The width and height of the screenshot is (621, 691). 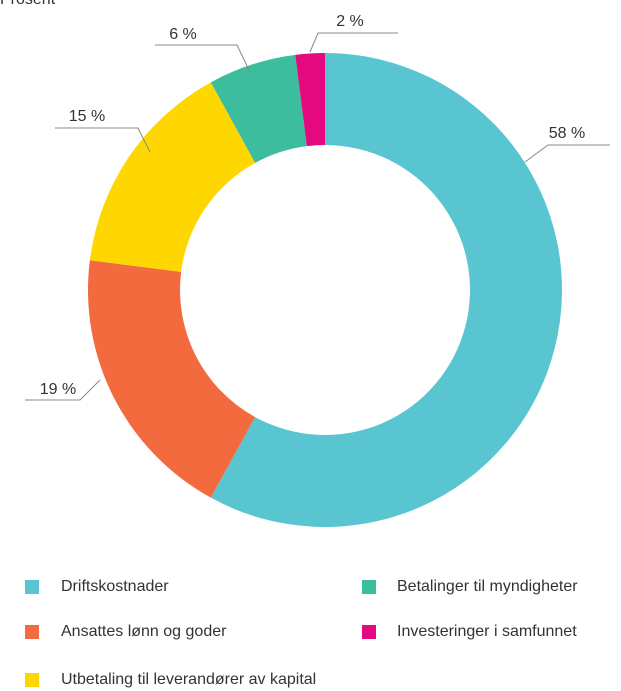 I want to click on legend-label: Driftskostnader, so click(x=115, y=586).